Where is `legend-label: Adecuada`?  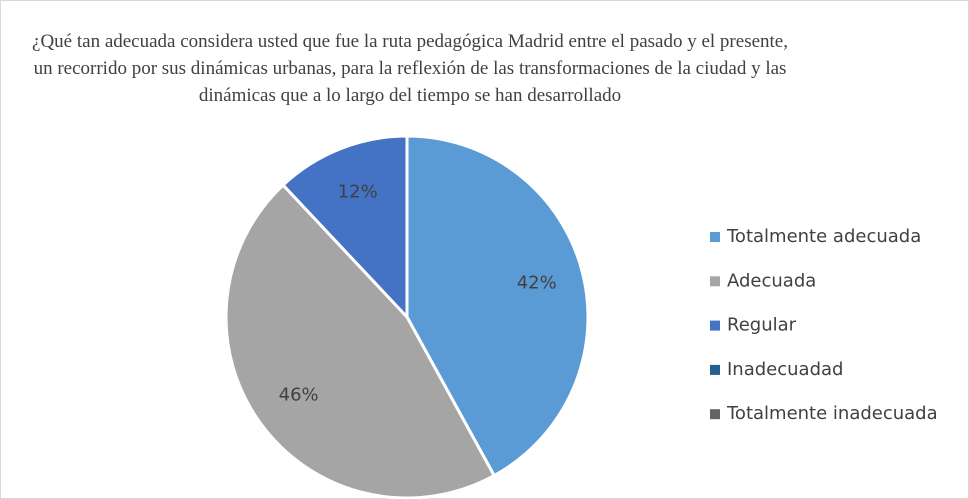
legend-label: Adecuada is located at coordinates (771, 280).